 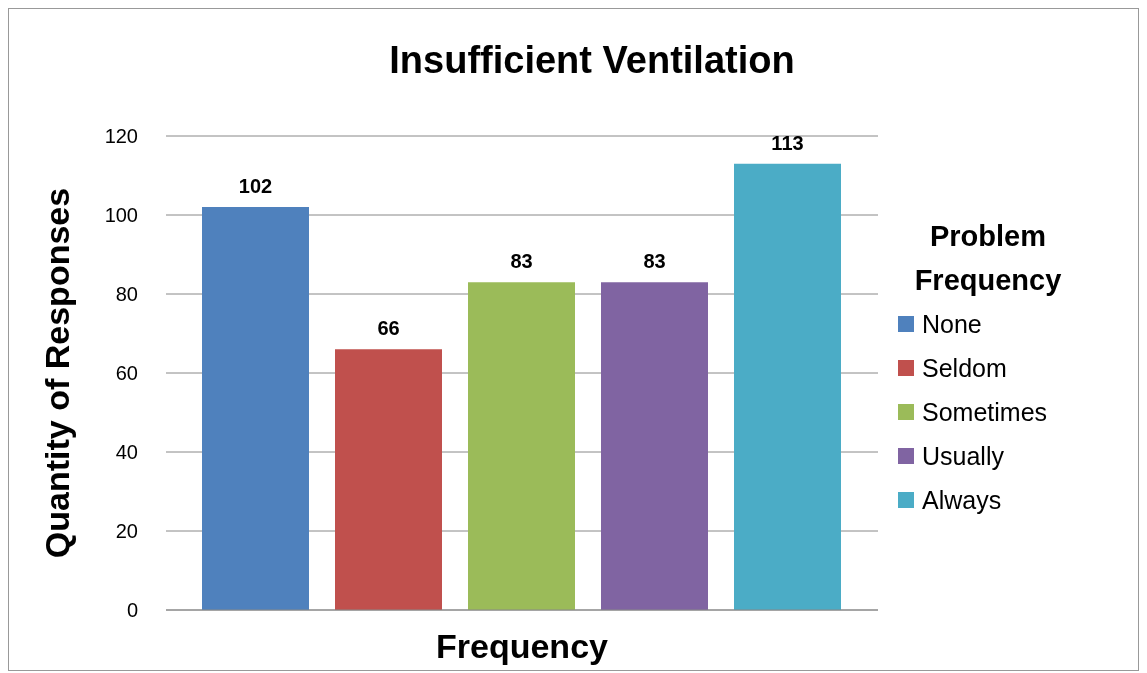 What do you see at coordinates (962, 500) in the screenshot?
I see `legend-label: Always` at bounding box center [962, 500].